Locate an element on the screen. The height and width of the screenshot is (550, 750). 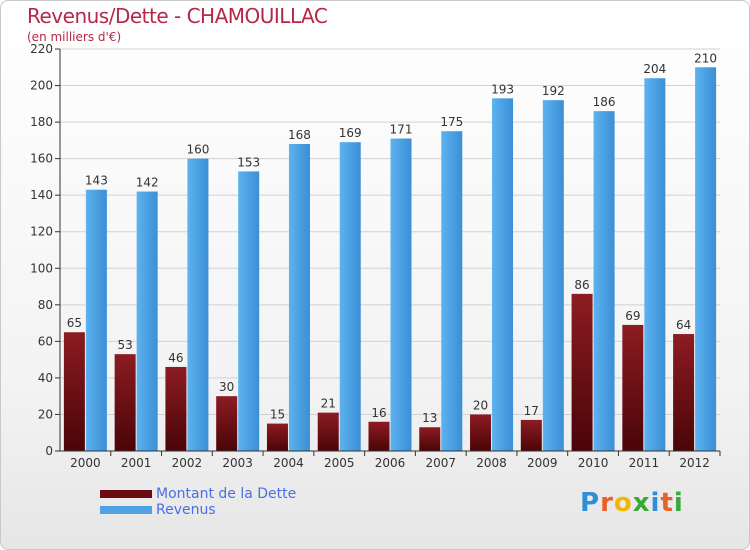
data-label: 15 is located at coordinates (277, 415).